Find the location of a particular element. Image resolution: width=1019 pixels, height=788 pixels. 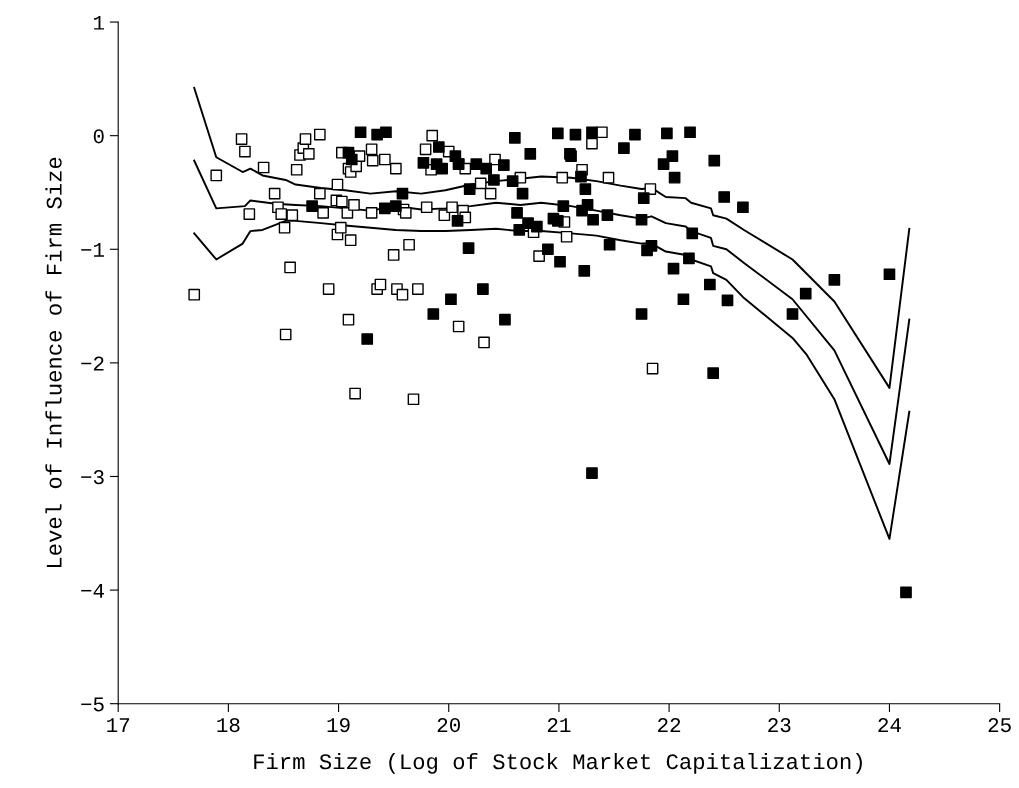

x-tick-label: 17 is located at coordinates (118, 725).